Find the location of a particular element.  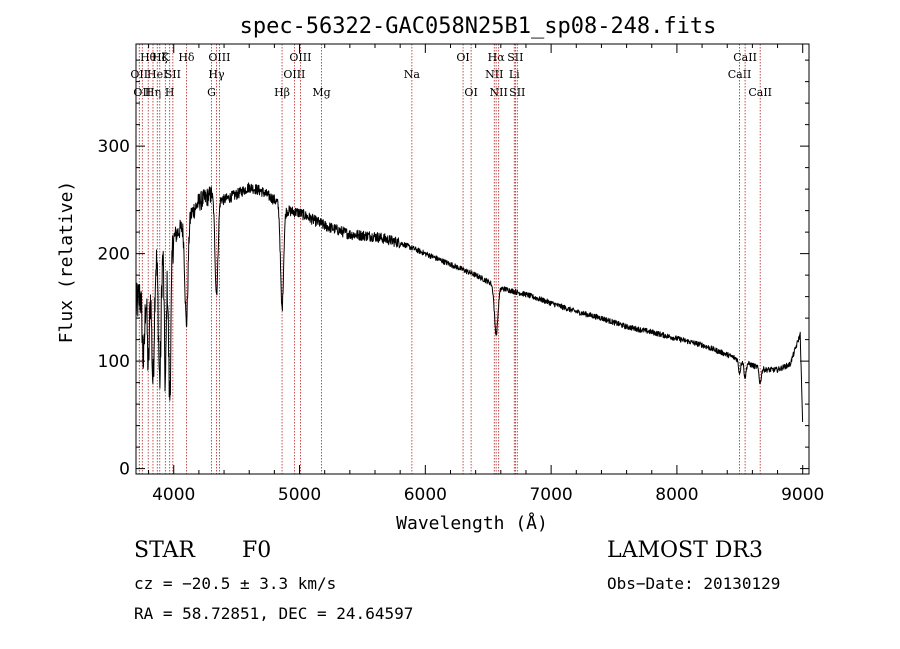

x-axis-label: Wavelength (Å) is located at coordinates (472, 523).